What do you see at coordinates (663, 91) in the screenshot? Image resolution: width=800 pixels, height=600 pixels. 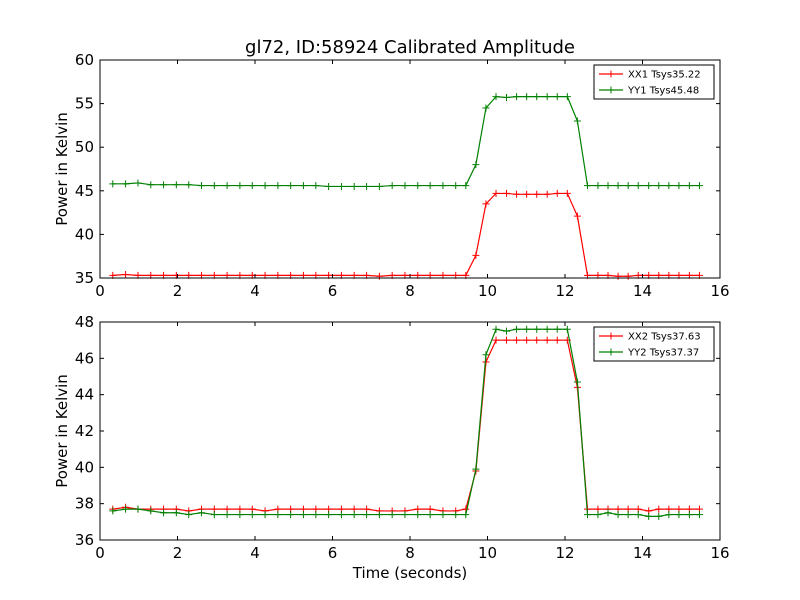 I see `legend-label: YY1 Tsys45.48` at bounding box center [663, 91].